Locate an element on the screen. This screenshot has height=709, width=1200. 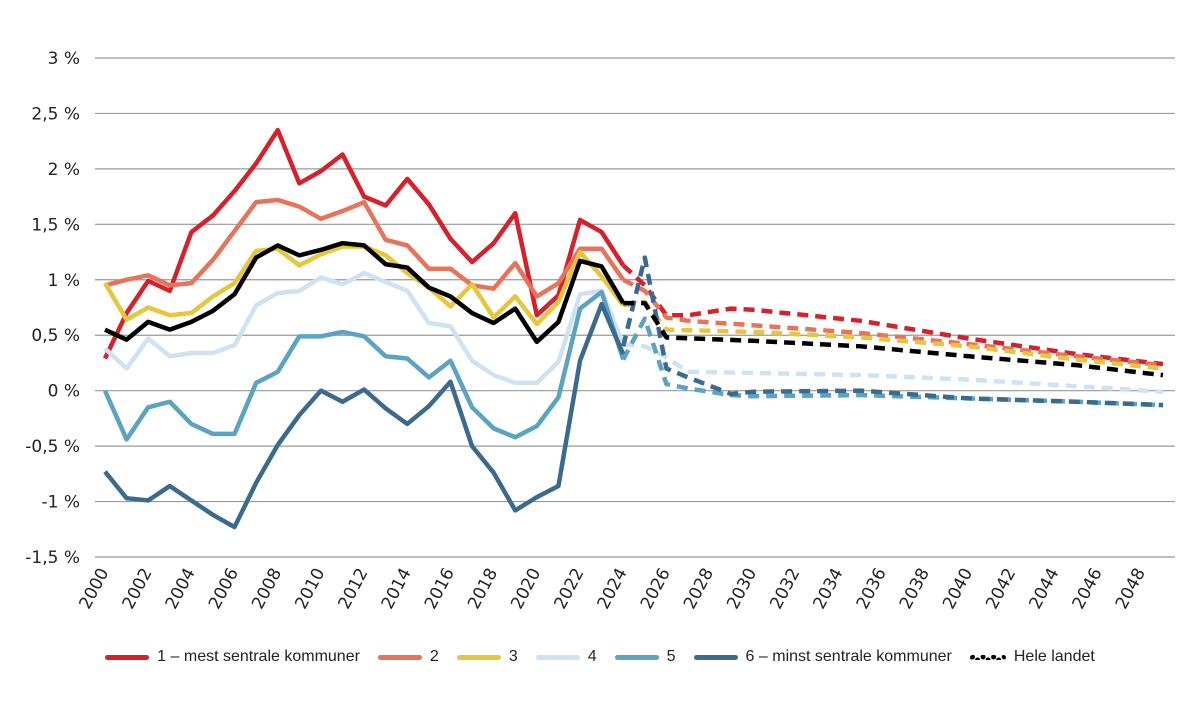
x-tick-label: 2010 is located at coordinates (310, 589).